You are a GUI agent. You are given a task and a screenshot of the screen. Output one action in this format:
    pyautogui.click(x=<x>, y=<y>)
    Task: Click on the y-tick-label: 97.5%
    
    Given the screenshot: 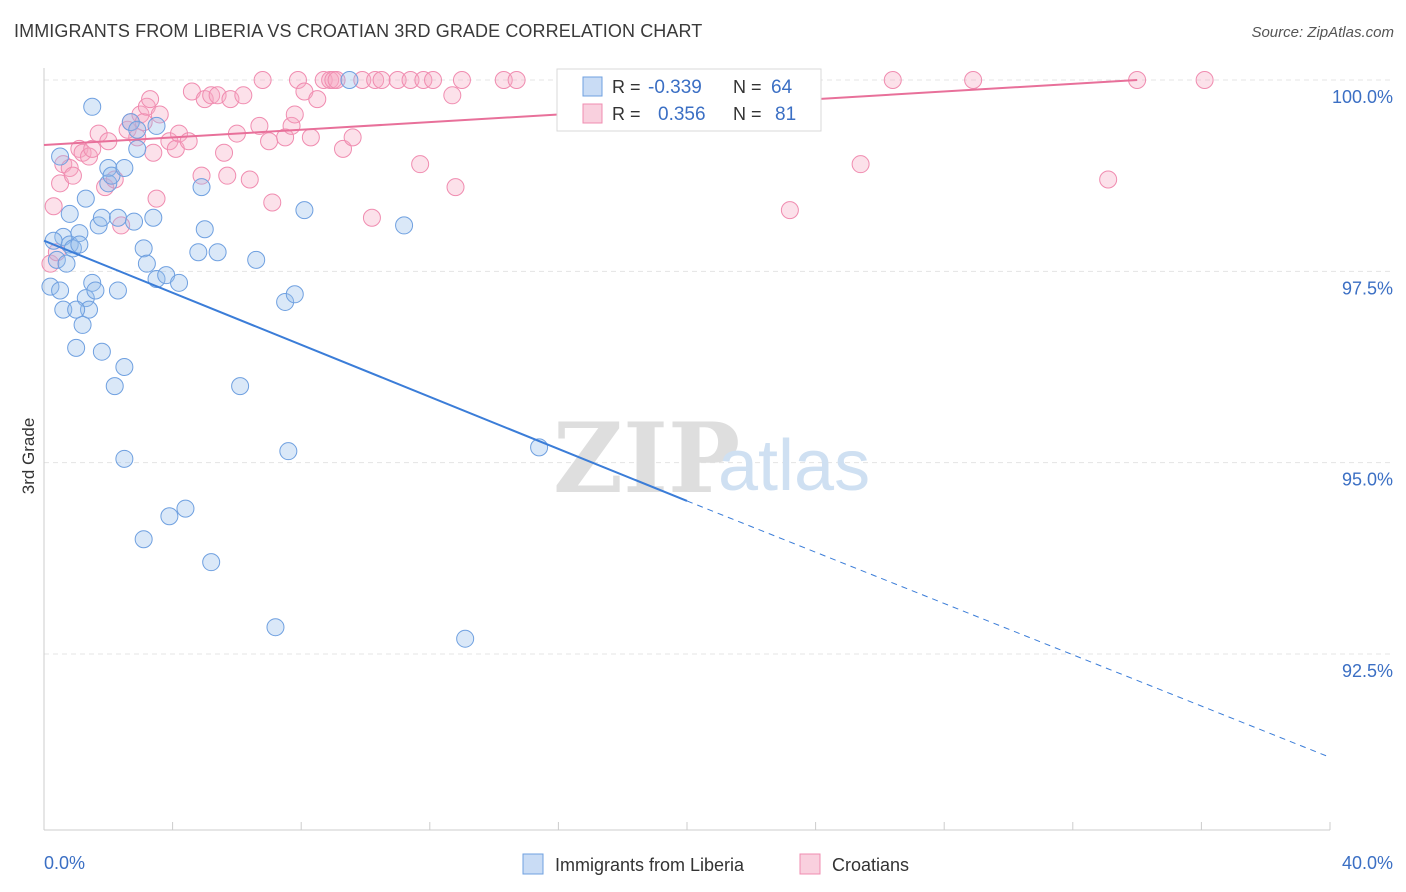 What is the action you would take?
    pyautogui.click(x=1367, y=288)
    